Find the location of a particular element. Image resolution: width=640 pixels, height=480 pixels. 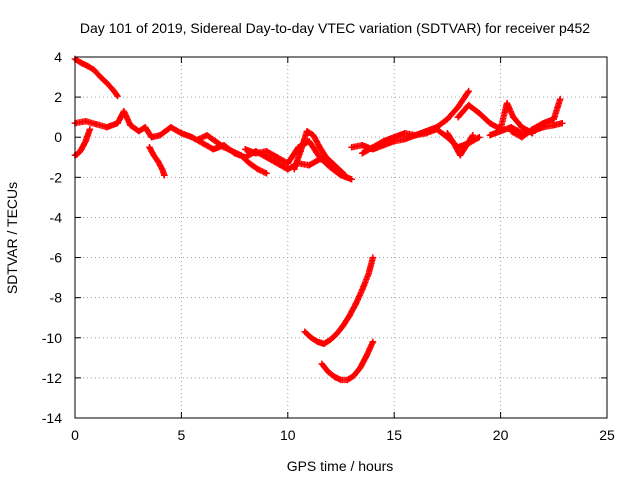

series-arc-night-flat is located at coordinates (526, 129).